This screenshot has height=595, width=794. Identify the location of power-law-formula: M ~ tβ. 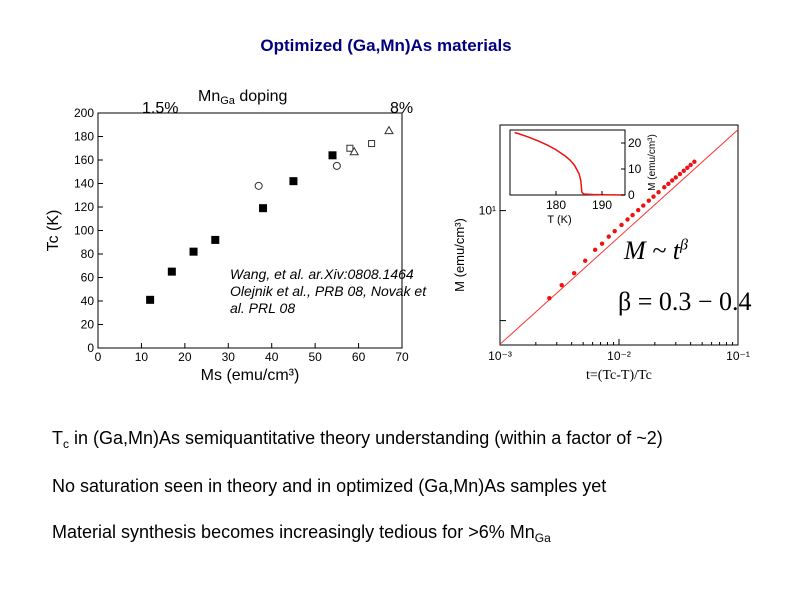
(656, 251).